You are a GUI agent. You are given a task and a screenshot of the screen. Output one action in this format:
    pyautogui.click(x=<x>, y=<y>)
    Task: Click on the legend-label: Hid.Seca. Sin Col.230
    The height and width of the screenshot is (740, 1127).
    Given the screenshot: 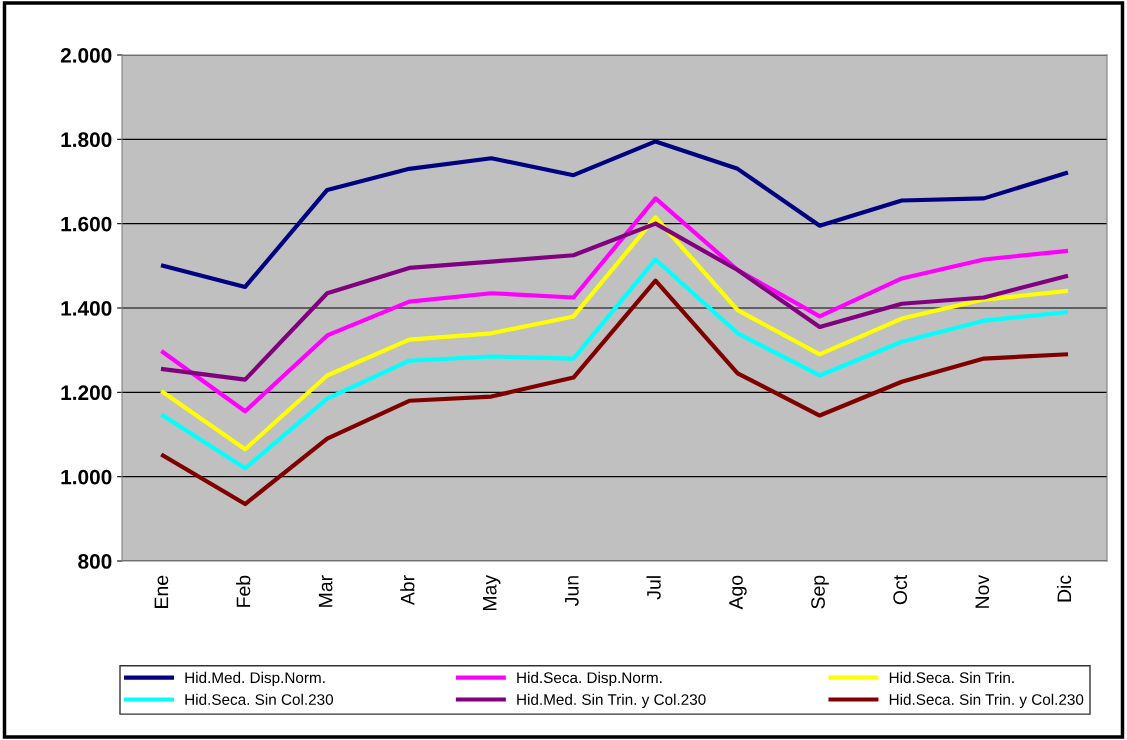 What is the action you would take?
    pyautogui.click(x=259, y=699)
    